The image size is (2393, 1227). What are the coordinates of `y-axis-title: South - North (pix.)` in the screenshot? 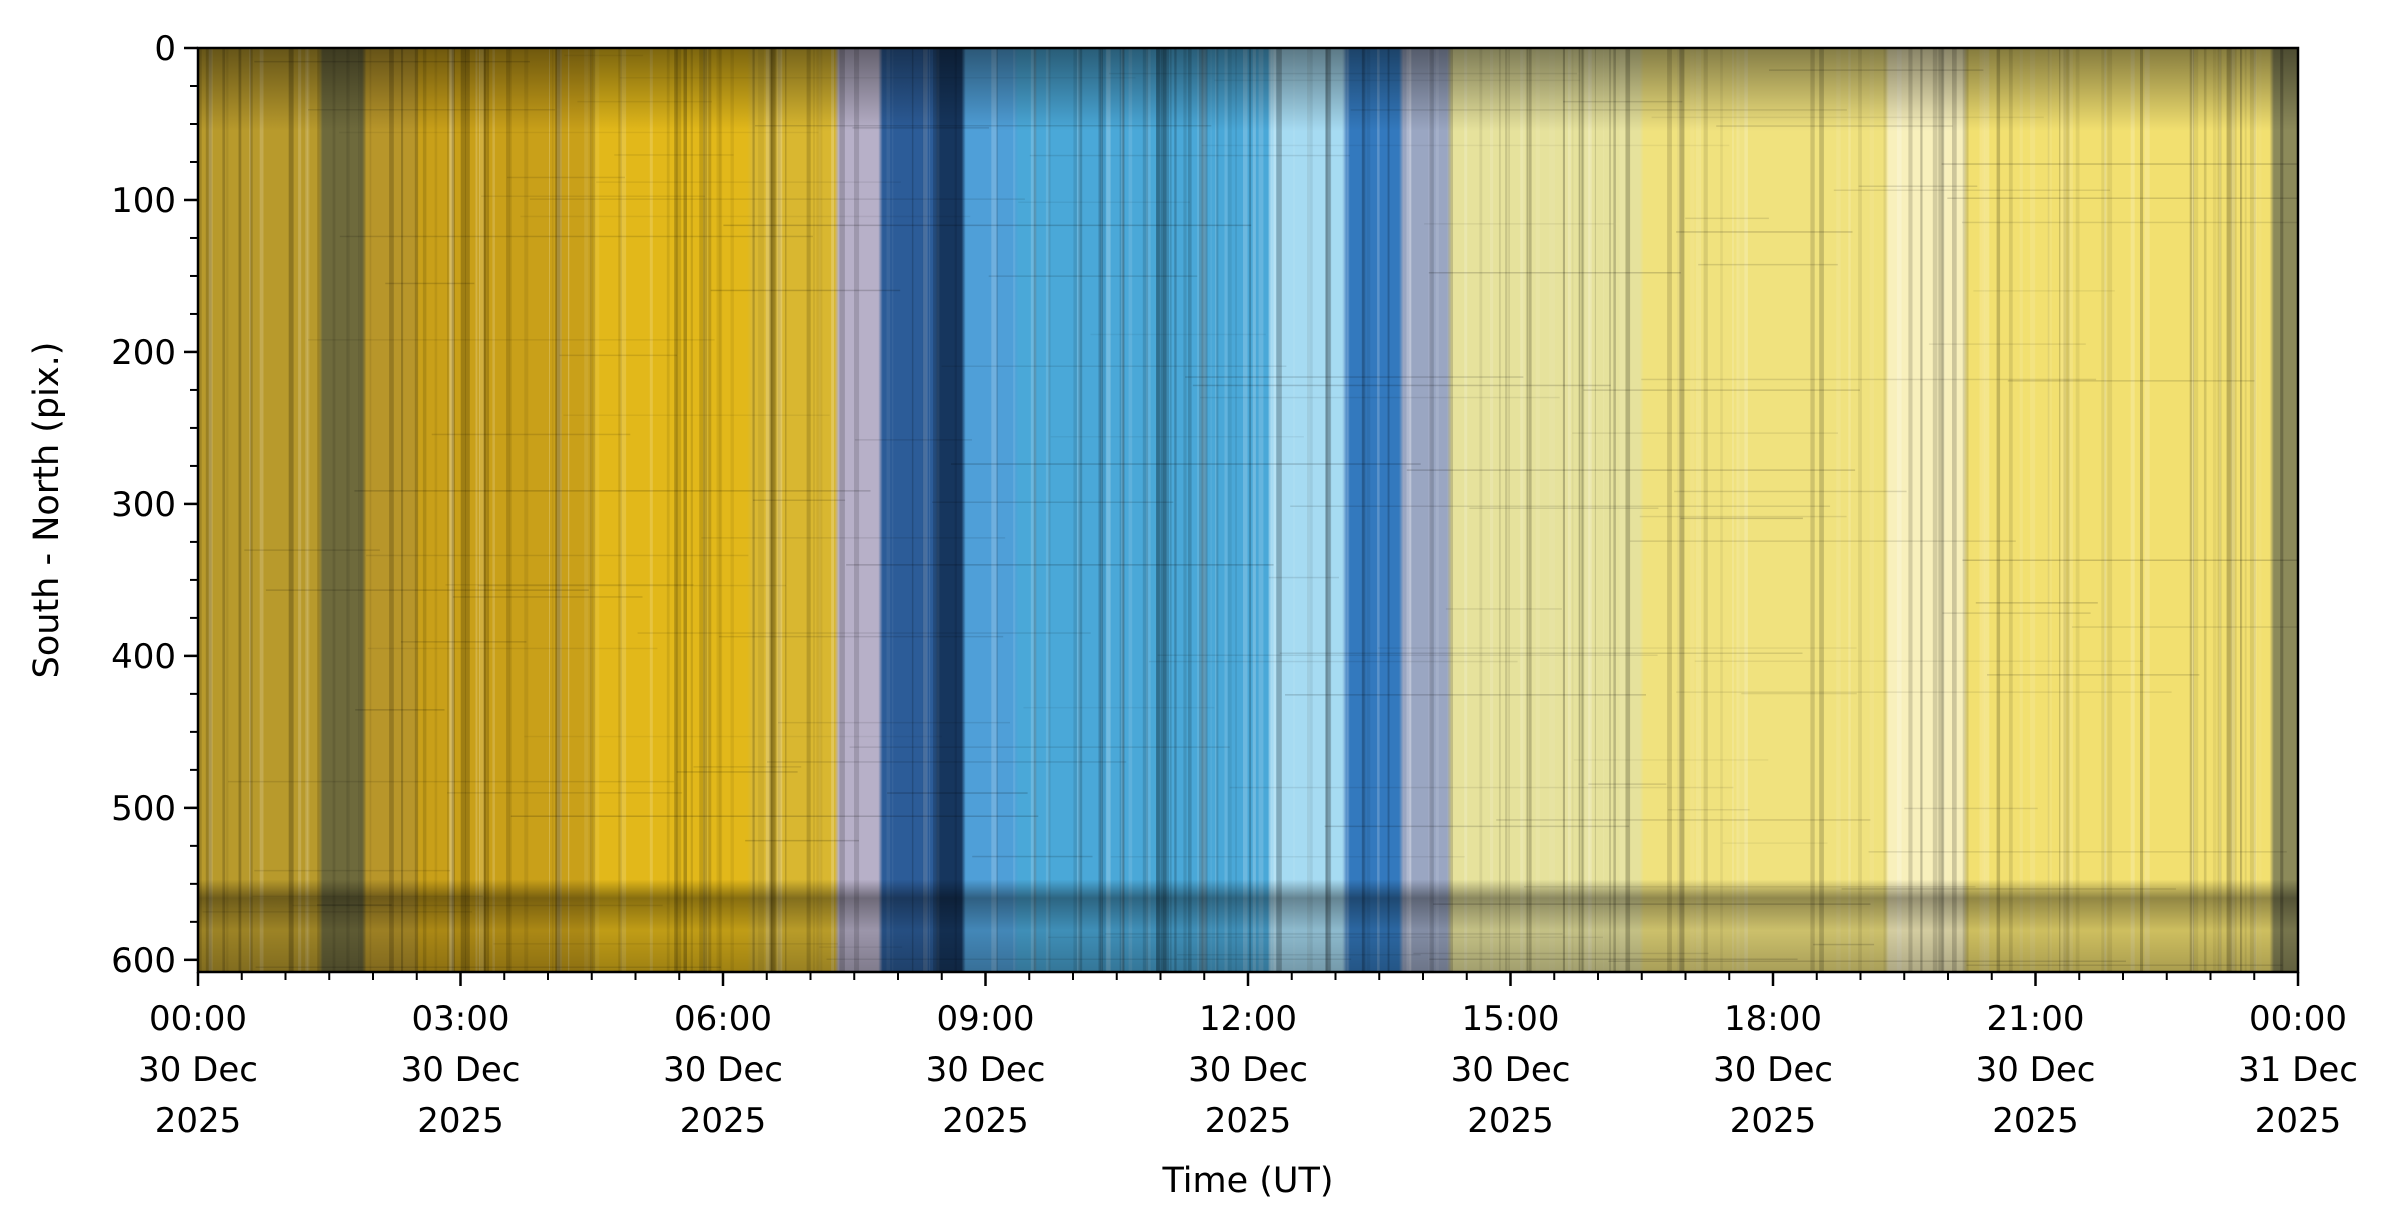 It's located at (47, 510).